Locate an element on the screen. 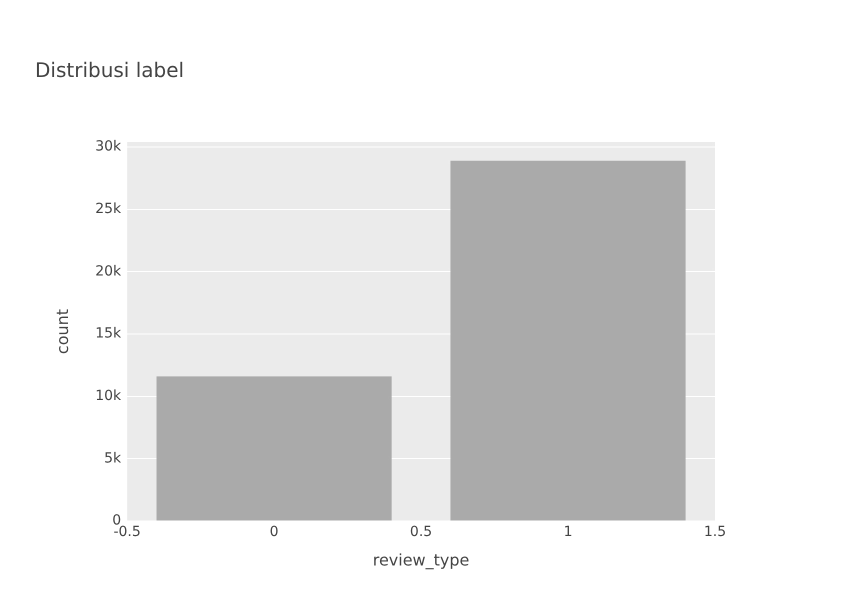 The height and width of the screenshot is (591, 843). x-tick-label: 0.5 is located at coordinates (421, 532).